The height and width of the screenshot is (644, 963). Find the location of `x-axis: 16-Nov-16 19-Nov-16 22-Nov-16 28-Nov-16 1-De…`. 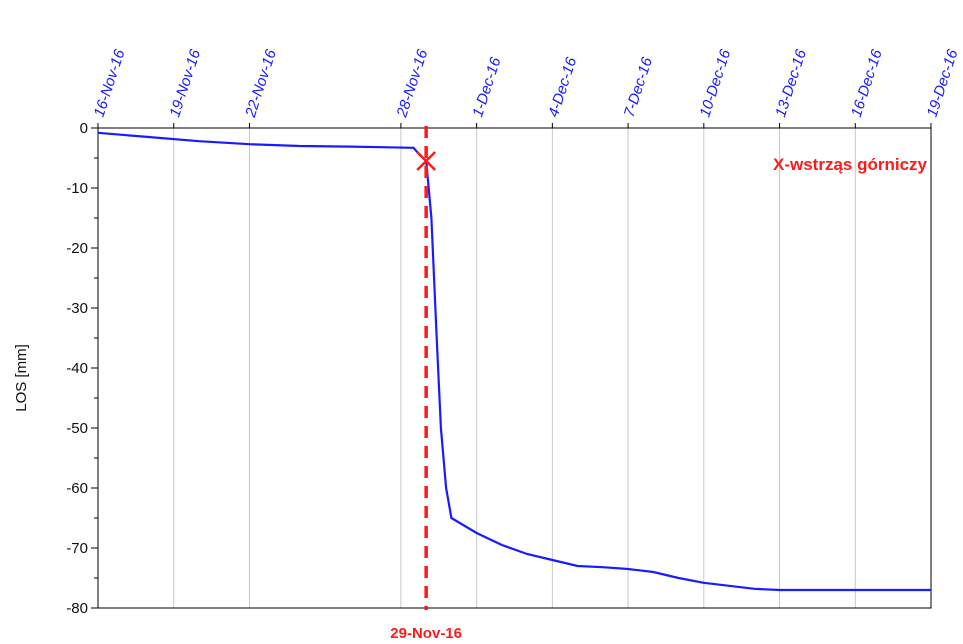

x-axis: 16-Nov-16 19-Nov-16 22-Nov-16 28-Nov-16 1-De… is located at coordinates (526, 87).